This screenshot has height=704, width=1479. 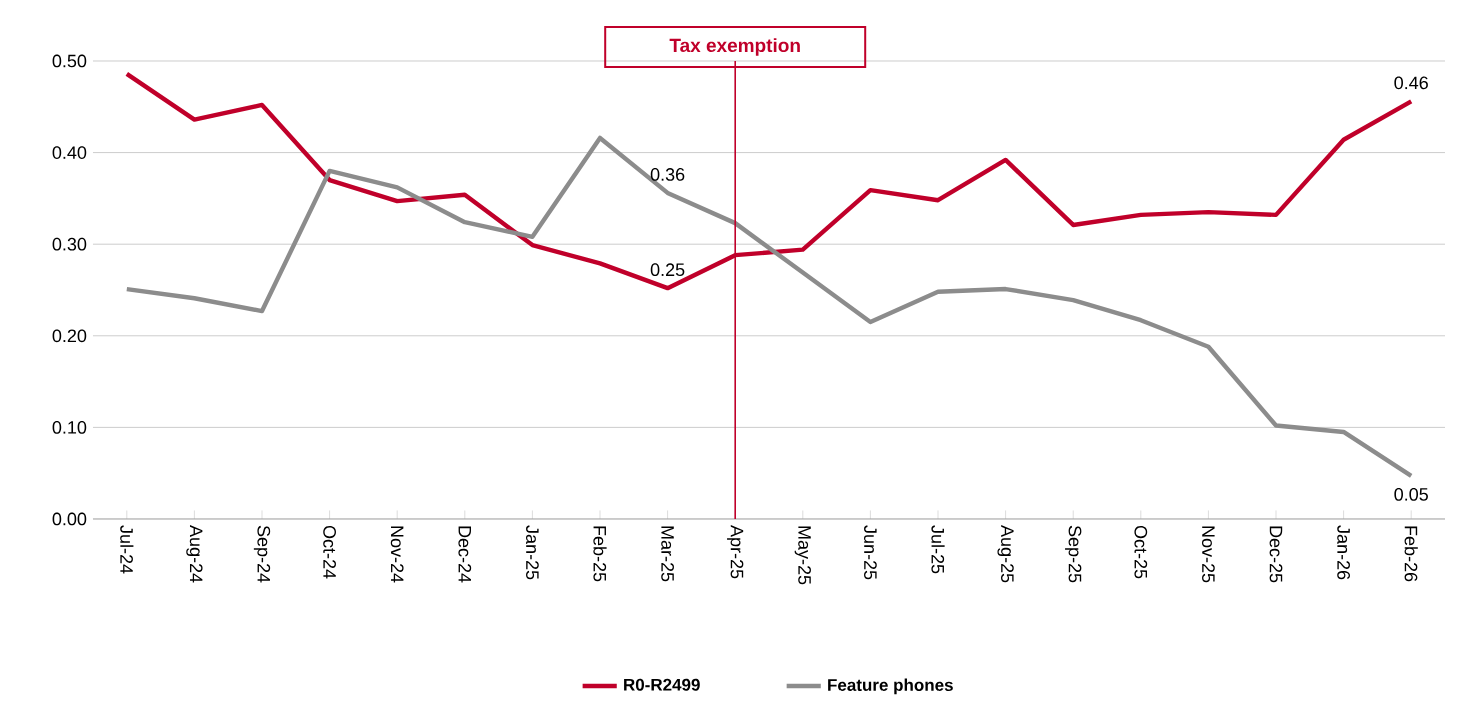 What do you see at coordinates (465, 554) in the screenshot?
I see `x-tick-label: Dec-24` at bounding box center [465, 554].